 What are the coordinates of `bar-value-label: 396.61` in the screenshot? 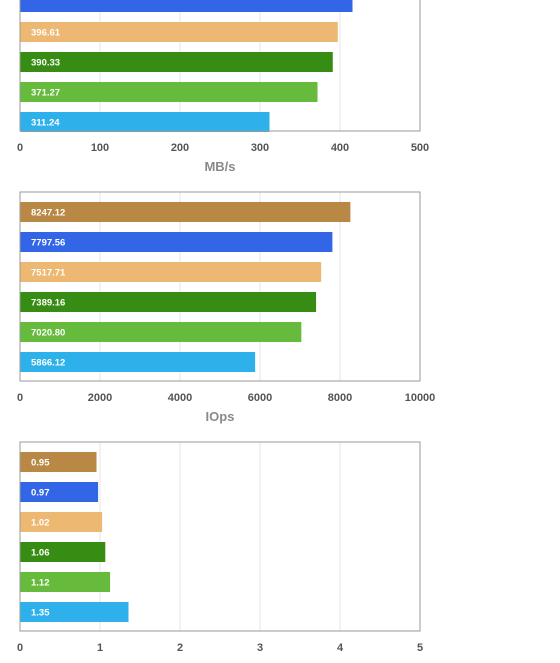 It's located at (46, 33).